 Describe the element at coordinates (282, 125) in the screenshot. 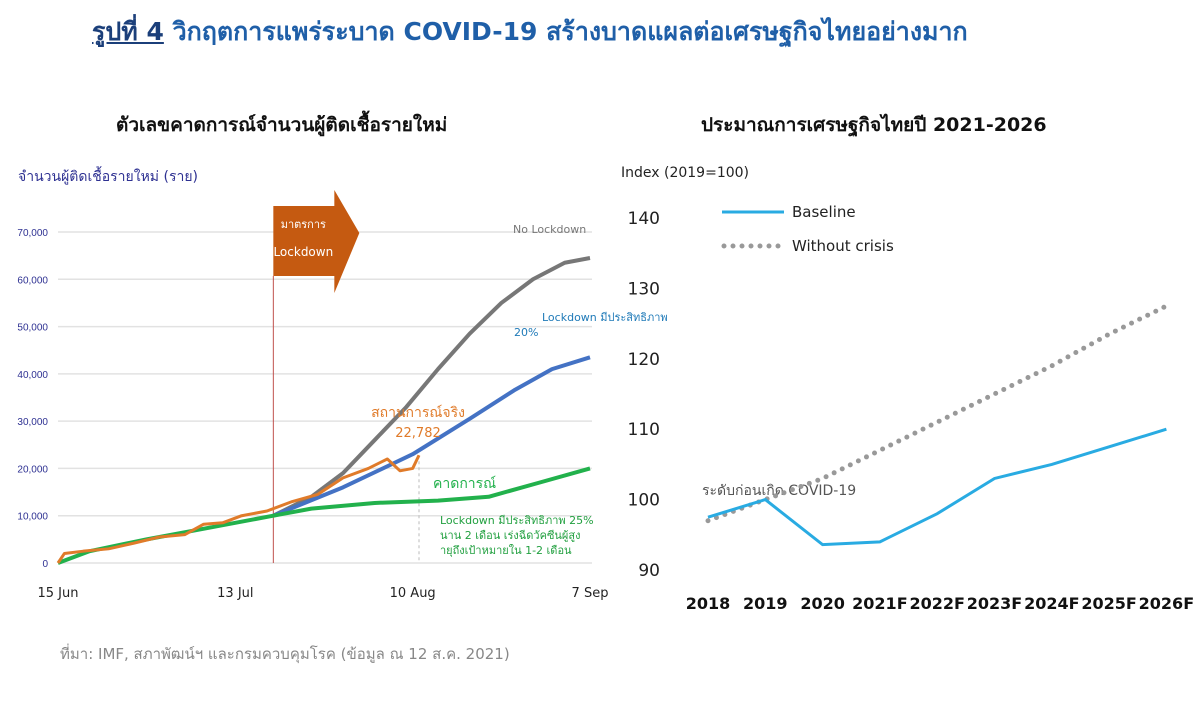

I see `left-chart-title: ตัวเลขคาดการณ์จำนวนผู้ติดเชื้อรายใหม่` at that location.